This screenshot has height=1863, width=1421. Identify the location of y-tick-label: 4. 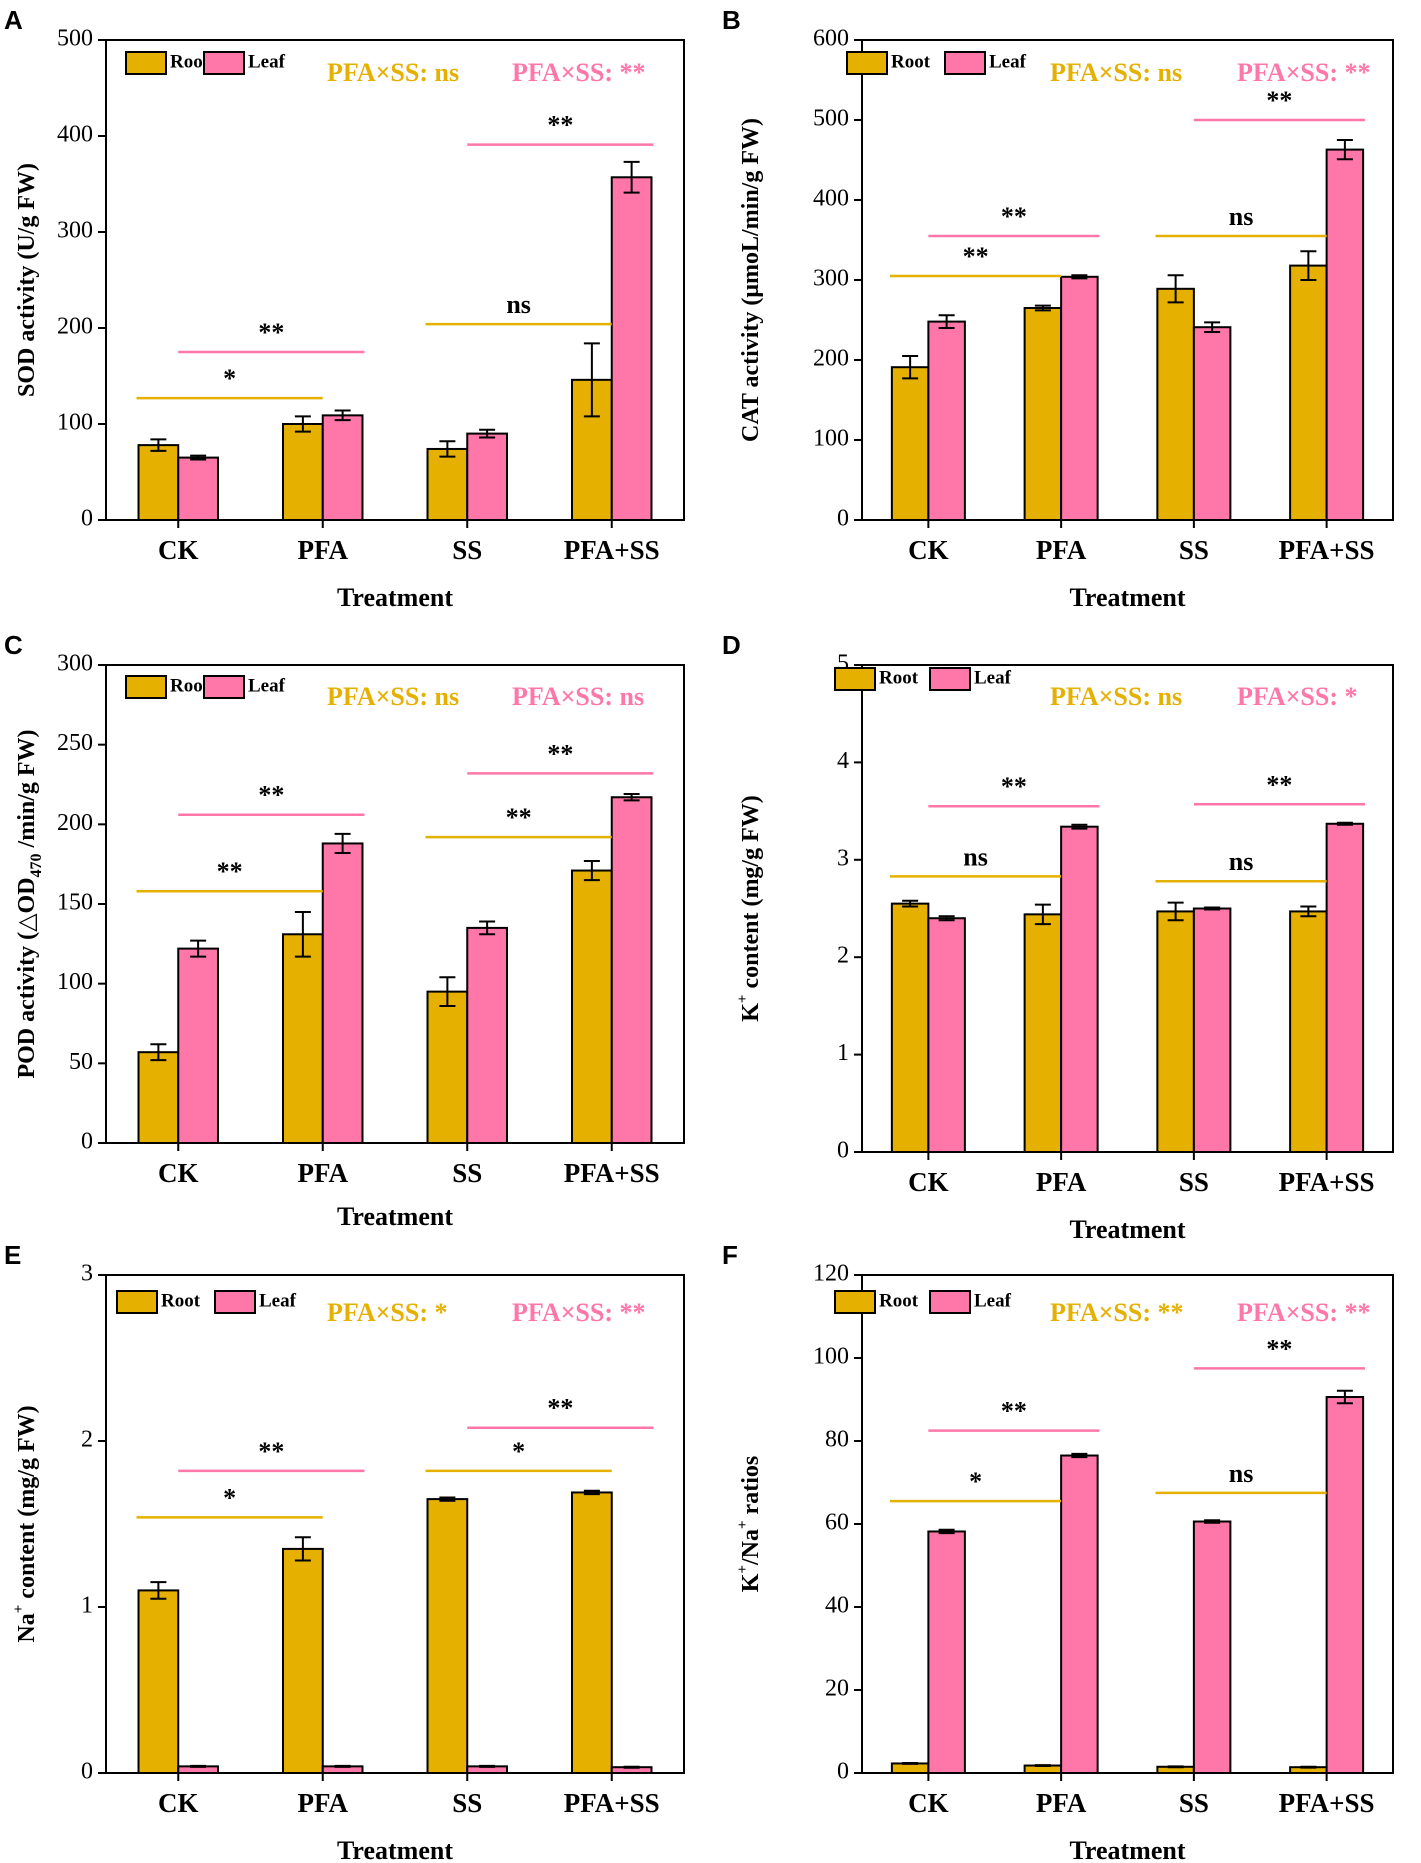
(843, 761).